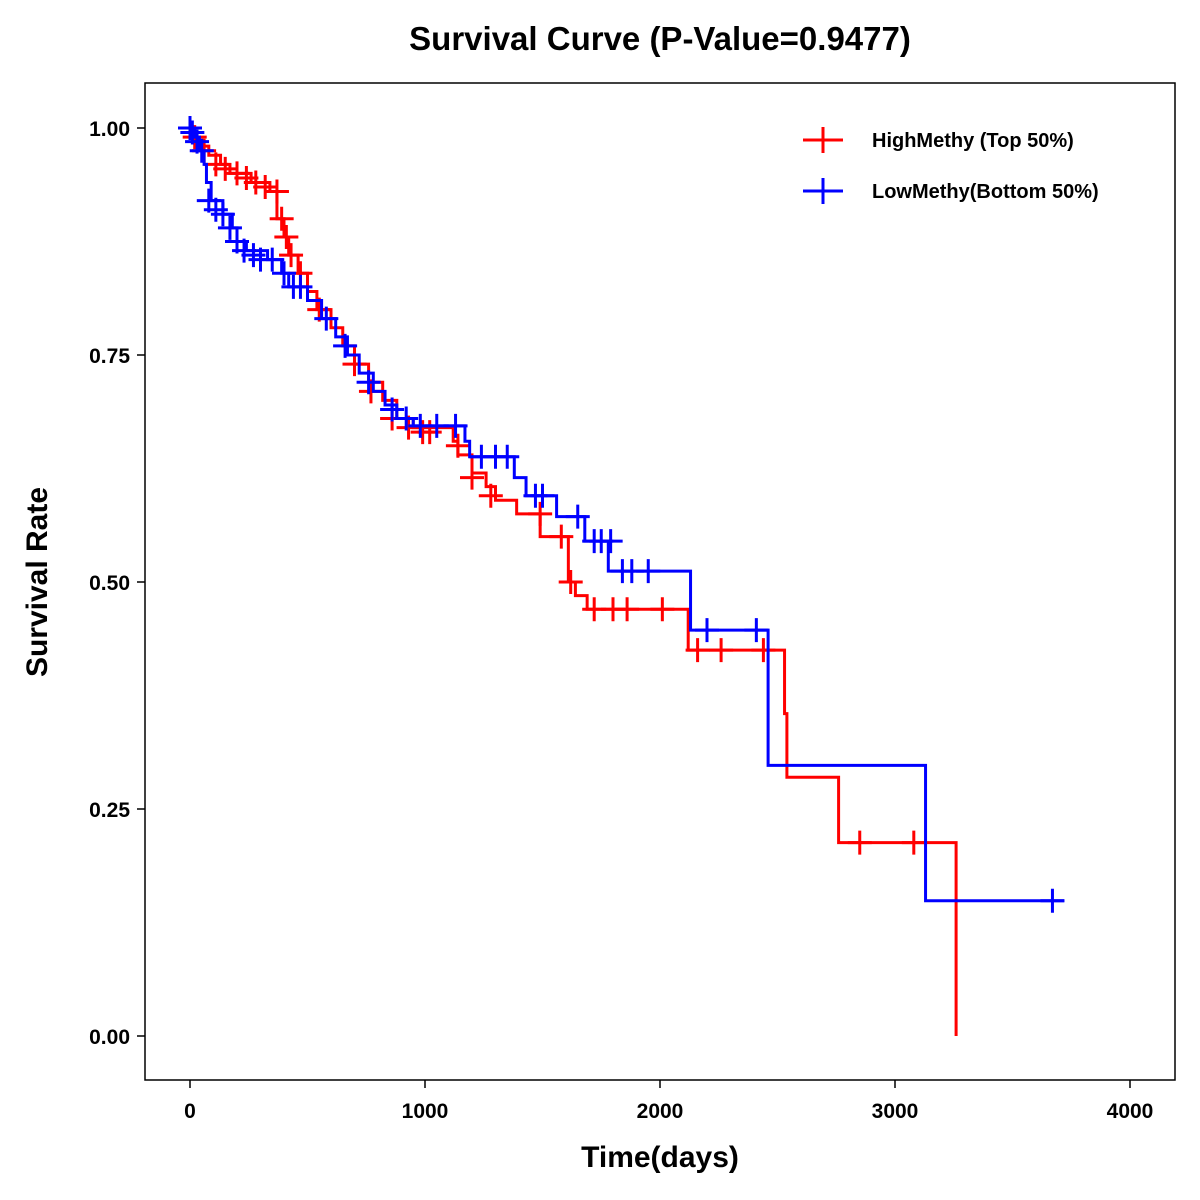  Describe the element at coordinates (425, 1111) in the screenshot. I see `x-tick-label: 1000` at that location.